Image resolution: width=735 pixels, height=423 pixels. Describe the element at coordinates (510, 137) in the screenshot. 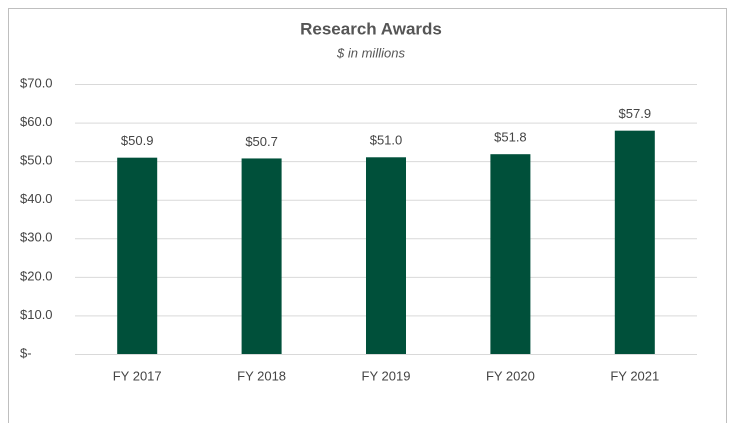

I see `data-label: $51.8` at that location.